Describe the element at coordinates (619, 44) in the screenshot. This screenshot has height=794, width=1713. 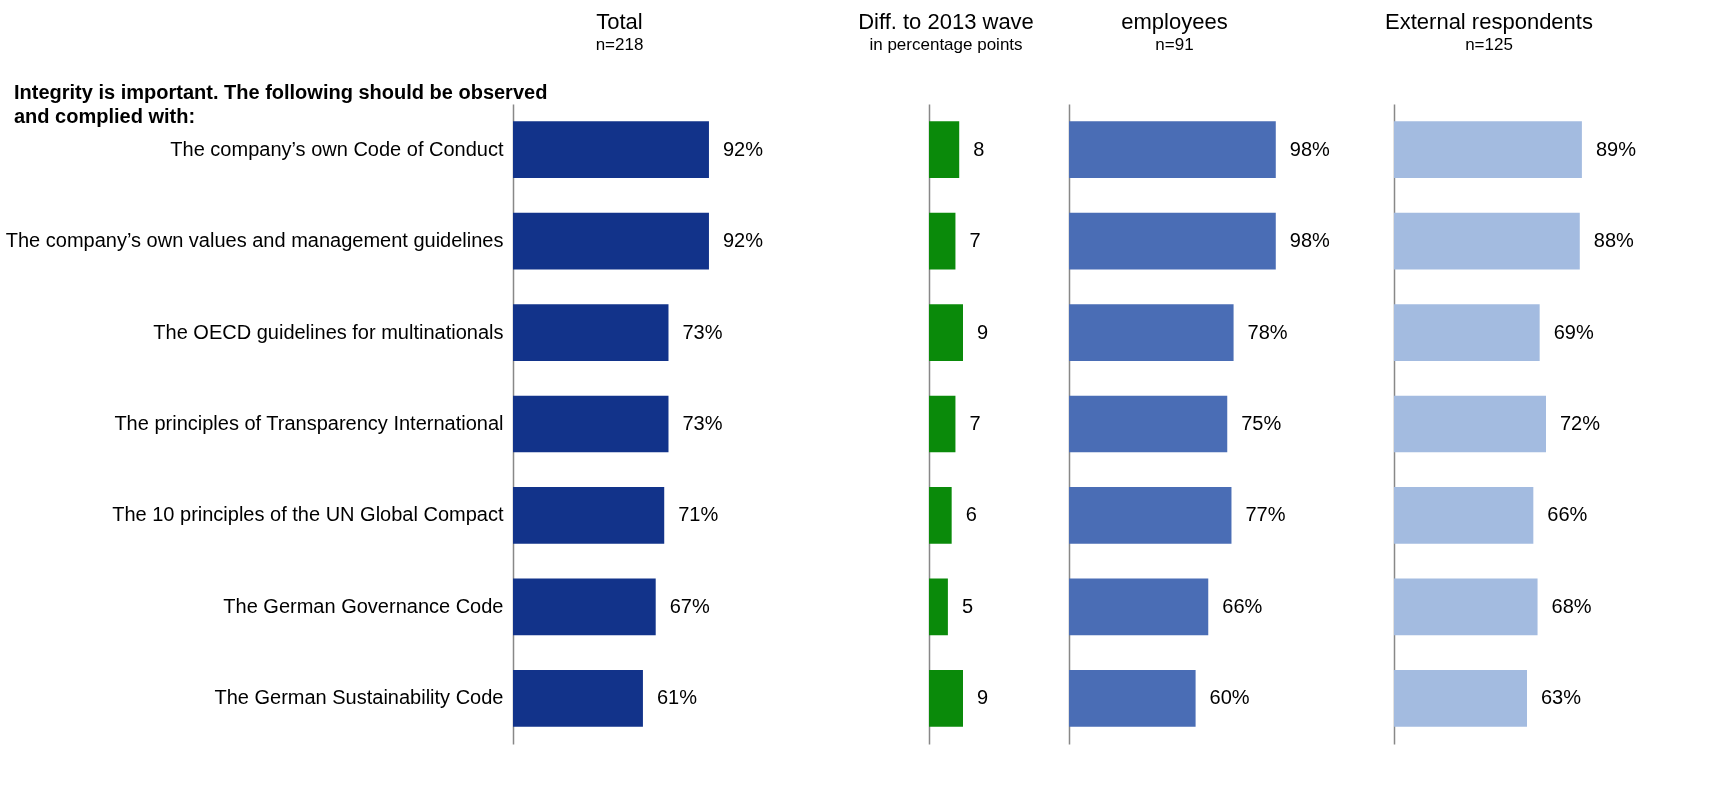
I see `chart-subtitle: n=218` at that location.